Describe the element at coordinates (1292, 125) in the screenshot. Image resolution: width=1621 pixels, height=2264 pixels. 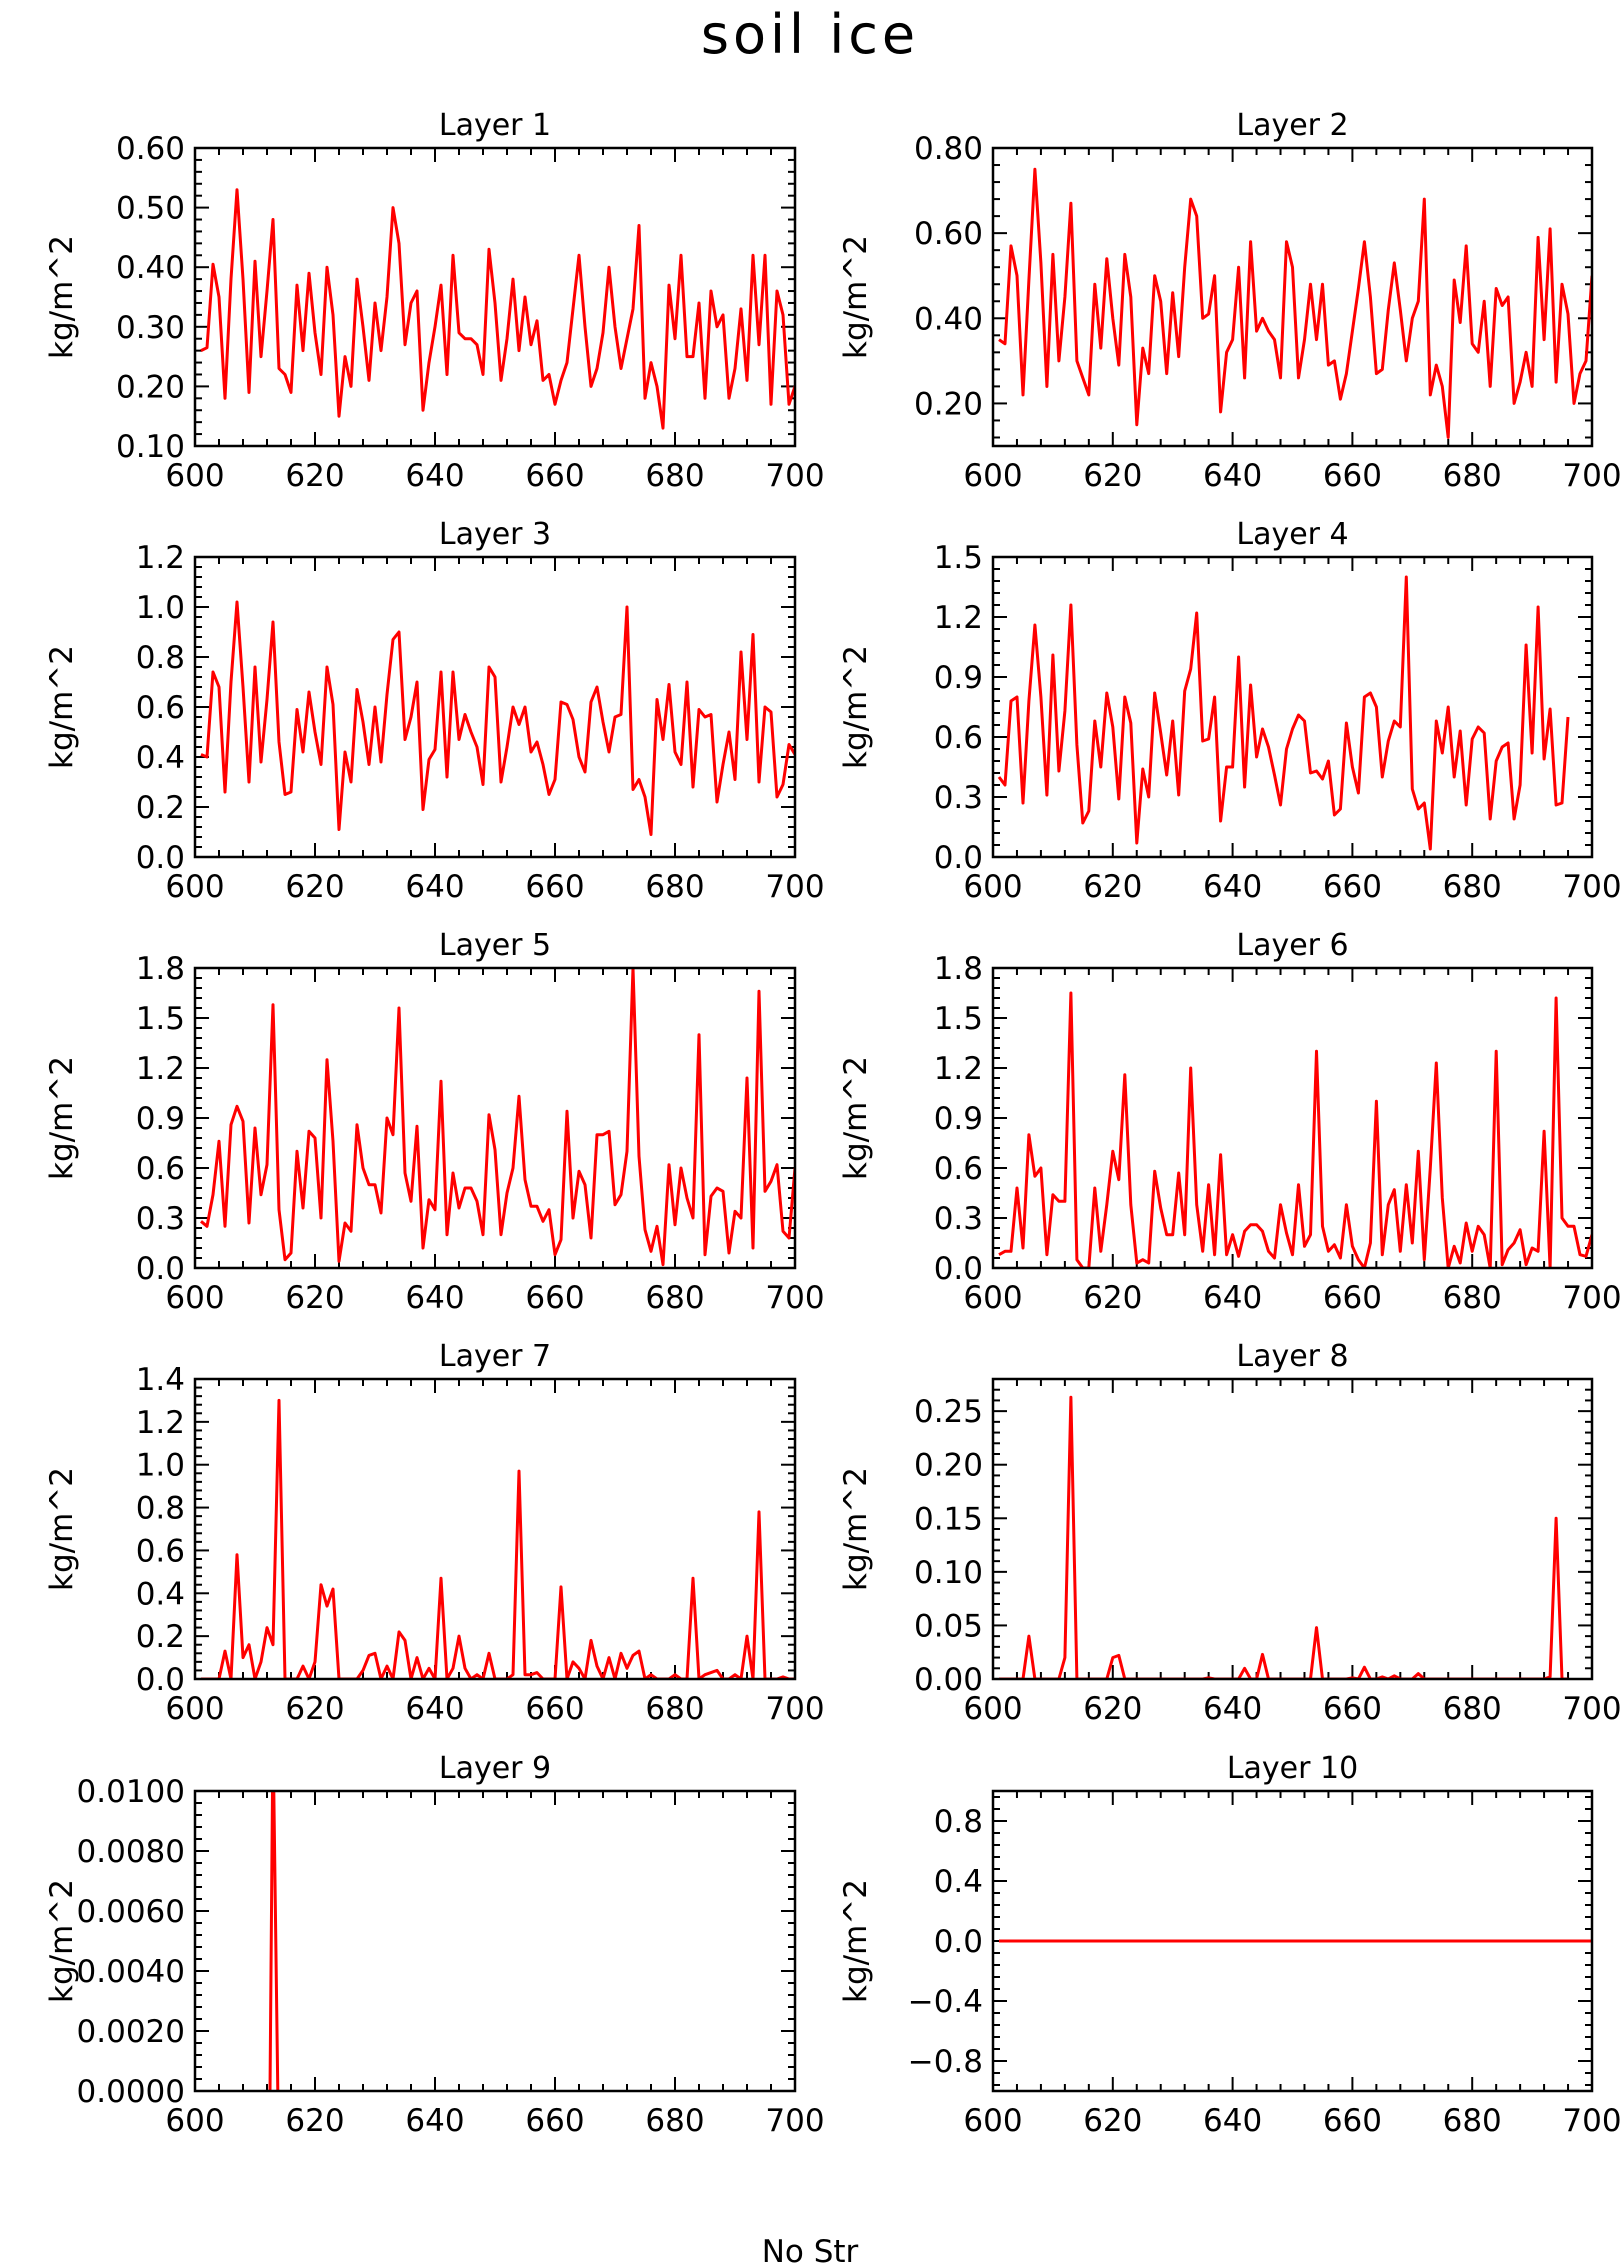
I see `panel-title: Layer 2` at that location.